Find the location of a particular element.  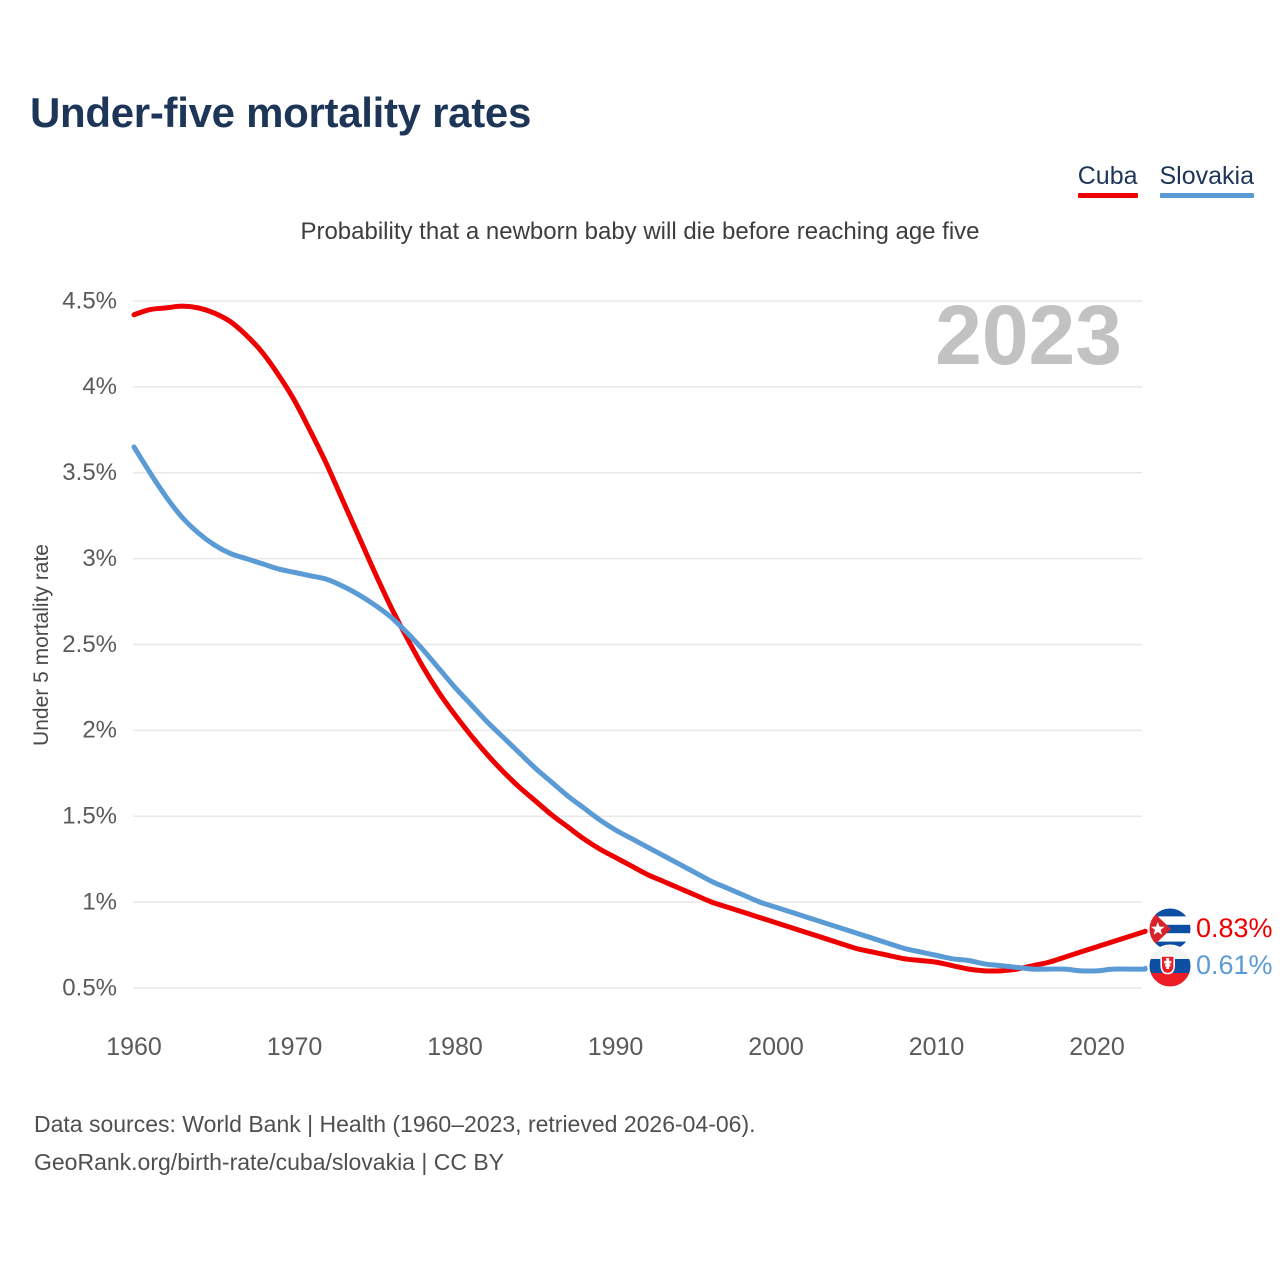

y-tick-label: 1.5% is located at coordinates (89, 816).